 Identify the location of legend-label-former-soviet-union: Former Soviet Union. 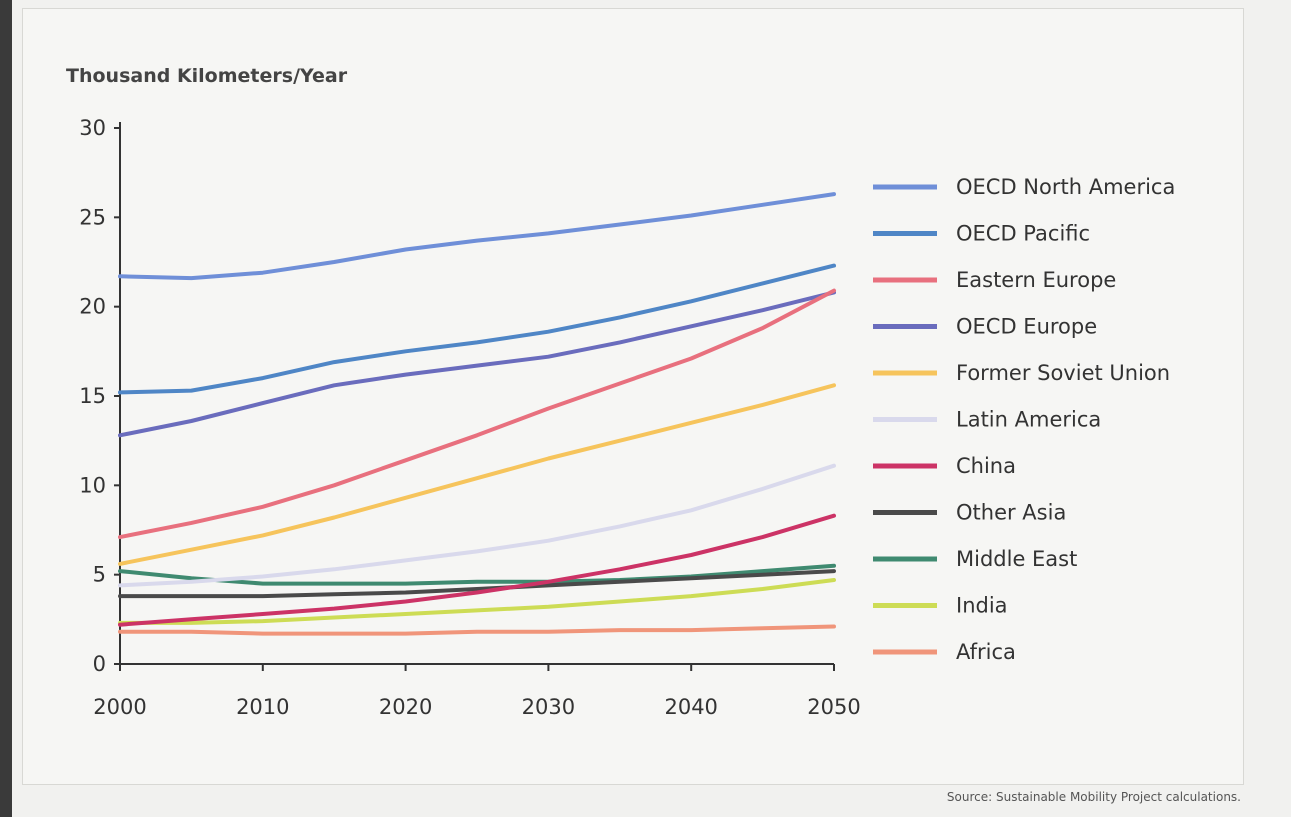
(1063, 373).